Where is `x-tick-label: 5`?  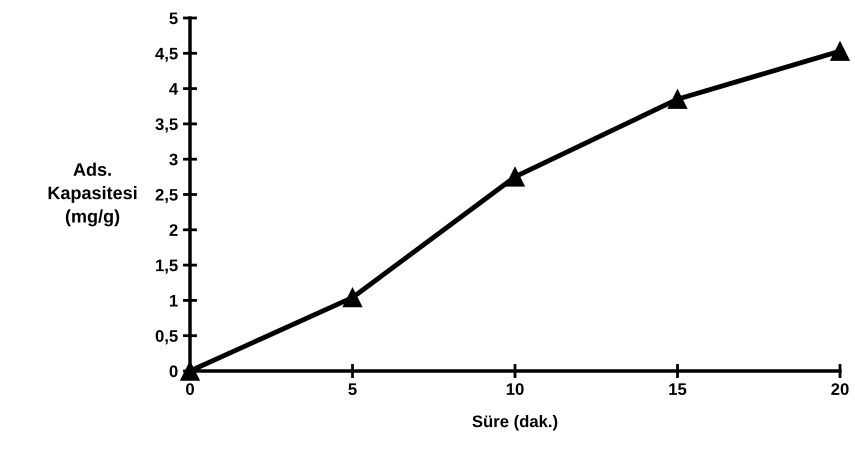 x-tick-label: 5 is located at coordinates (352, 389).